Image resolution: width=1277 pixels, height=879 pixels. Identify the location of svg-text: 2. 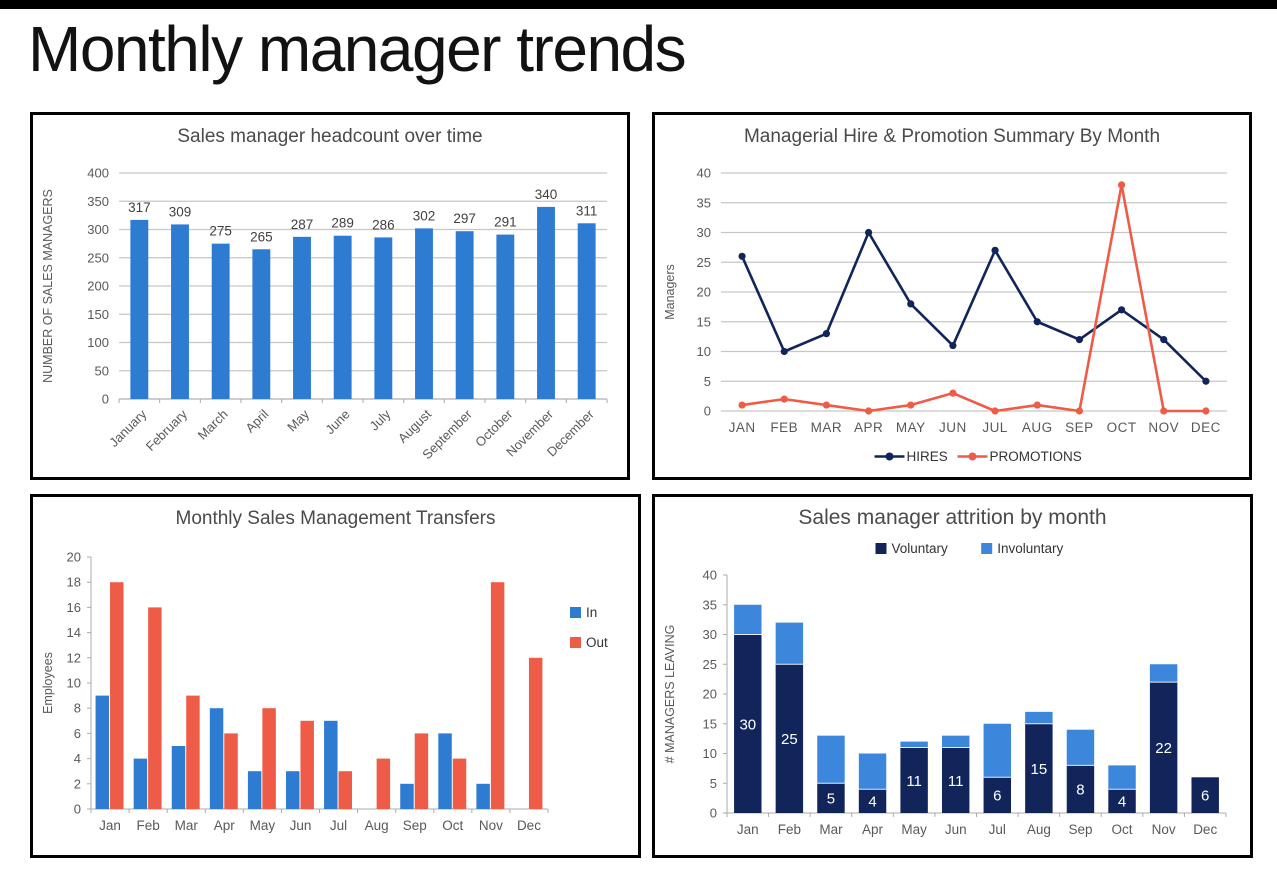
(77, 783).